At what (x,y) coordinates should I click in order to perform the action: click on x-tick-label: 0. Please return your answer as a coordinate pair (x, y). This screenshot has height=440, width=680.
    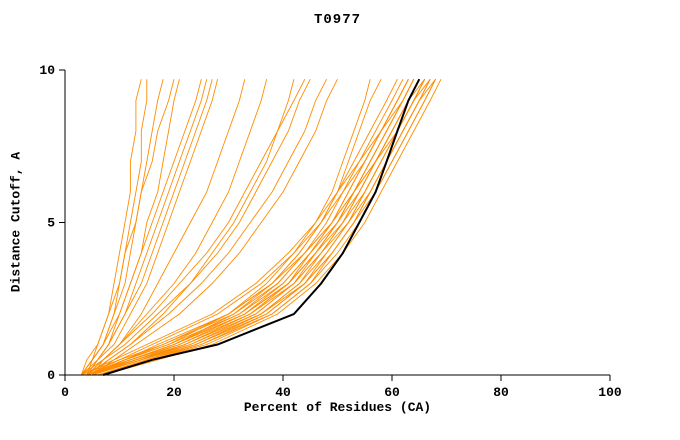
    Looking at the image, I should click on (65, 392).